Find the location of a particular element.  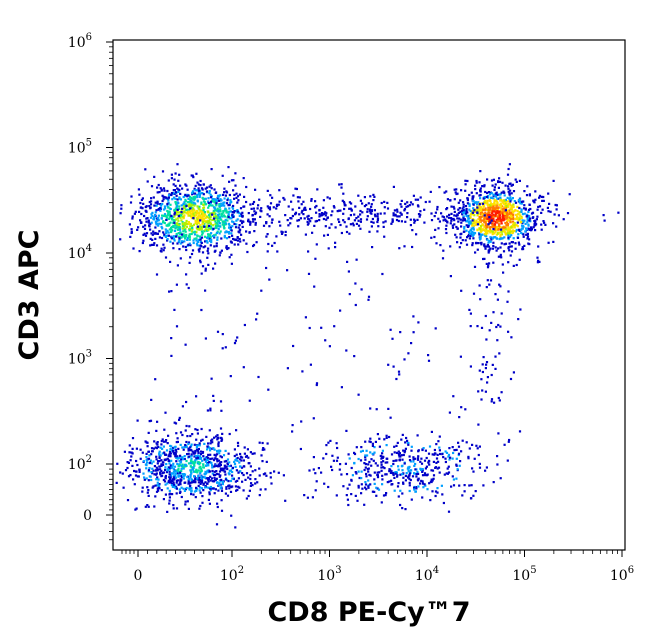

x-tick-label-exponent: 6 is located at coordinates (631, 570).